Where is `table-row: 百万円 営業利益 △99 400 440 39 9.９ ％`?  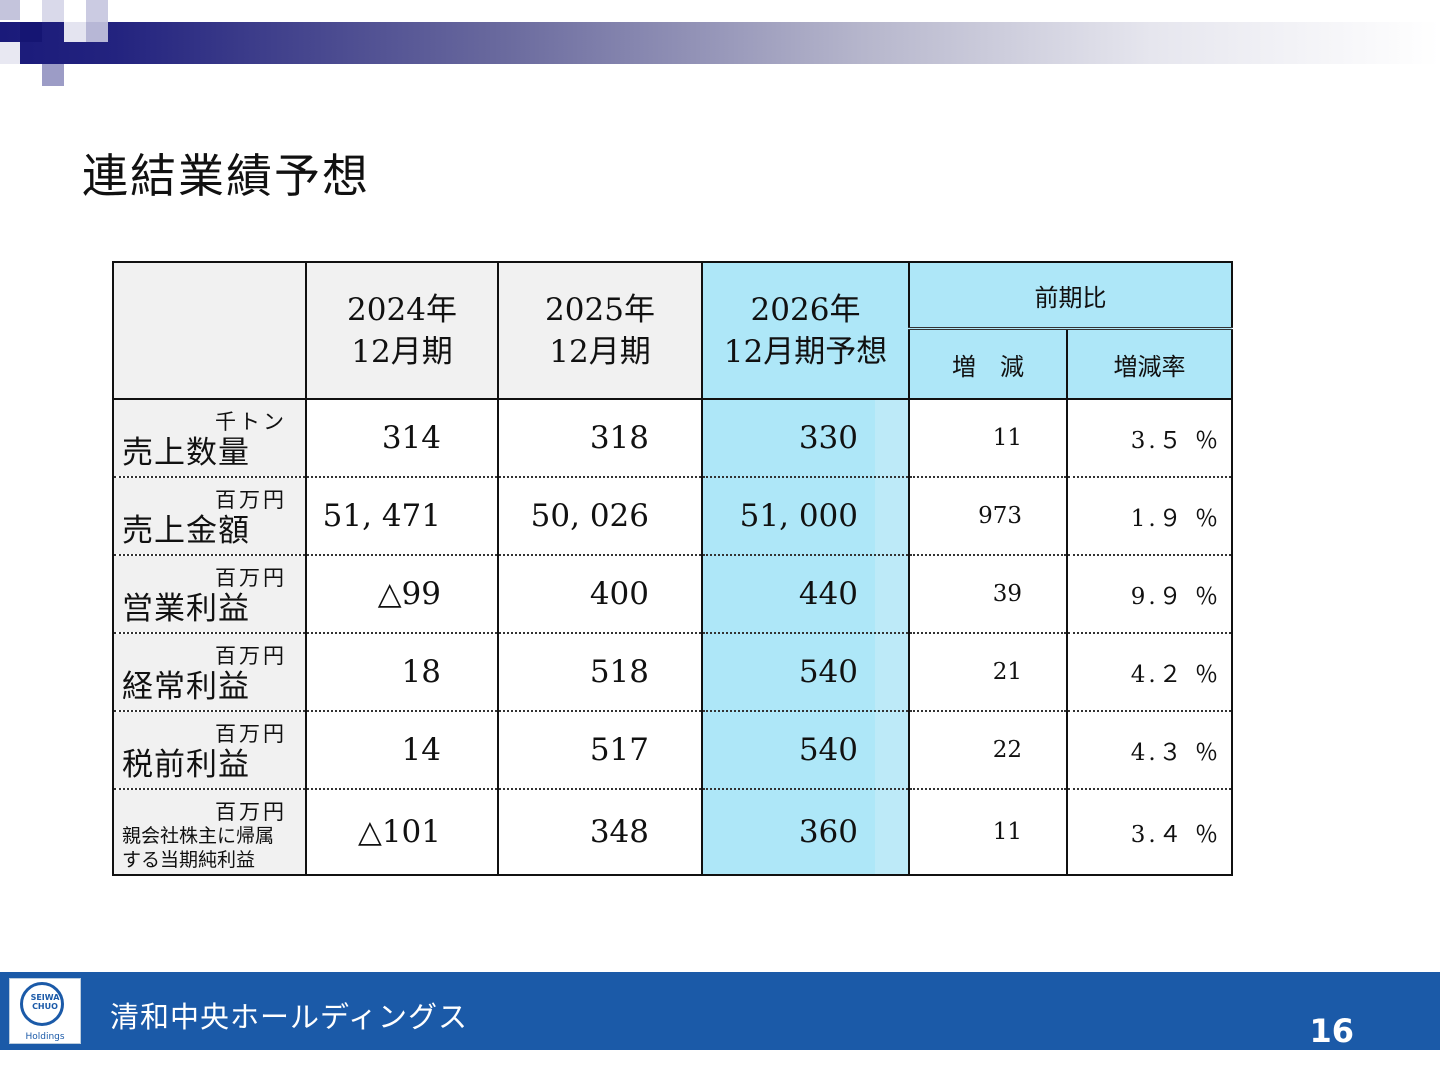
table-row: 百万円 営業利益 △99 400 440 39 9.９ ％ is located at coordinates (672, 594).